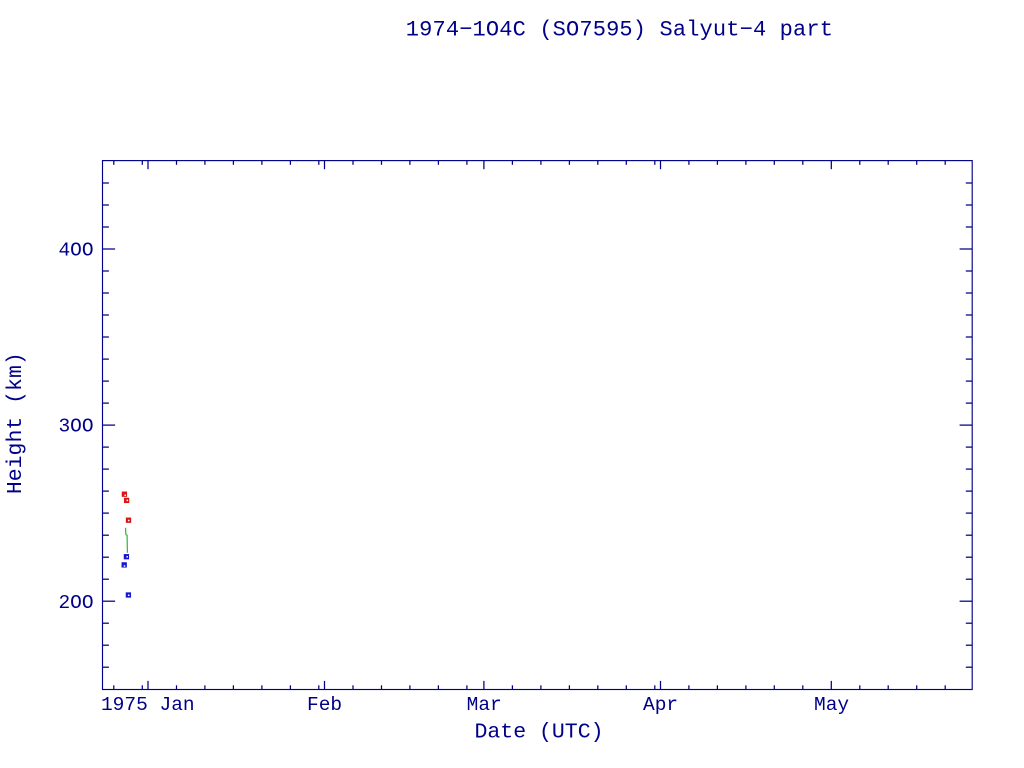 This screenshot has width=1024, height=768. Describe the element at coordinates (484, 705) in the screenshot. I see `svg-text: Mar` at that location.